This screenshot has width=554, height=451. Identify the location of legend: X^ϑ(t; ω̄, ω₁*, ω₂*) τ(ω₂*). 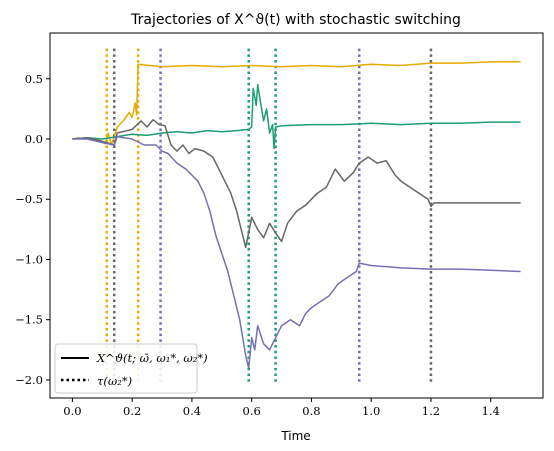
(131, 368).